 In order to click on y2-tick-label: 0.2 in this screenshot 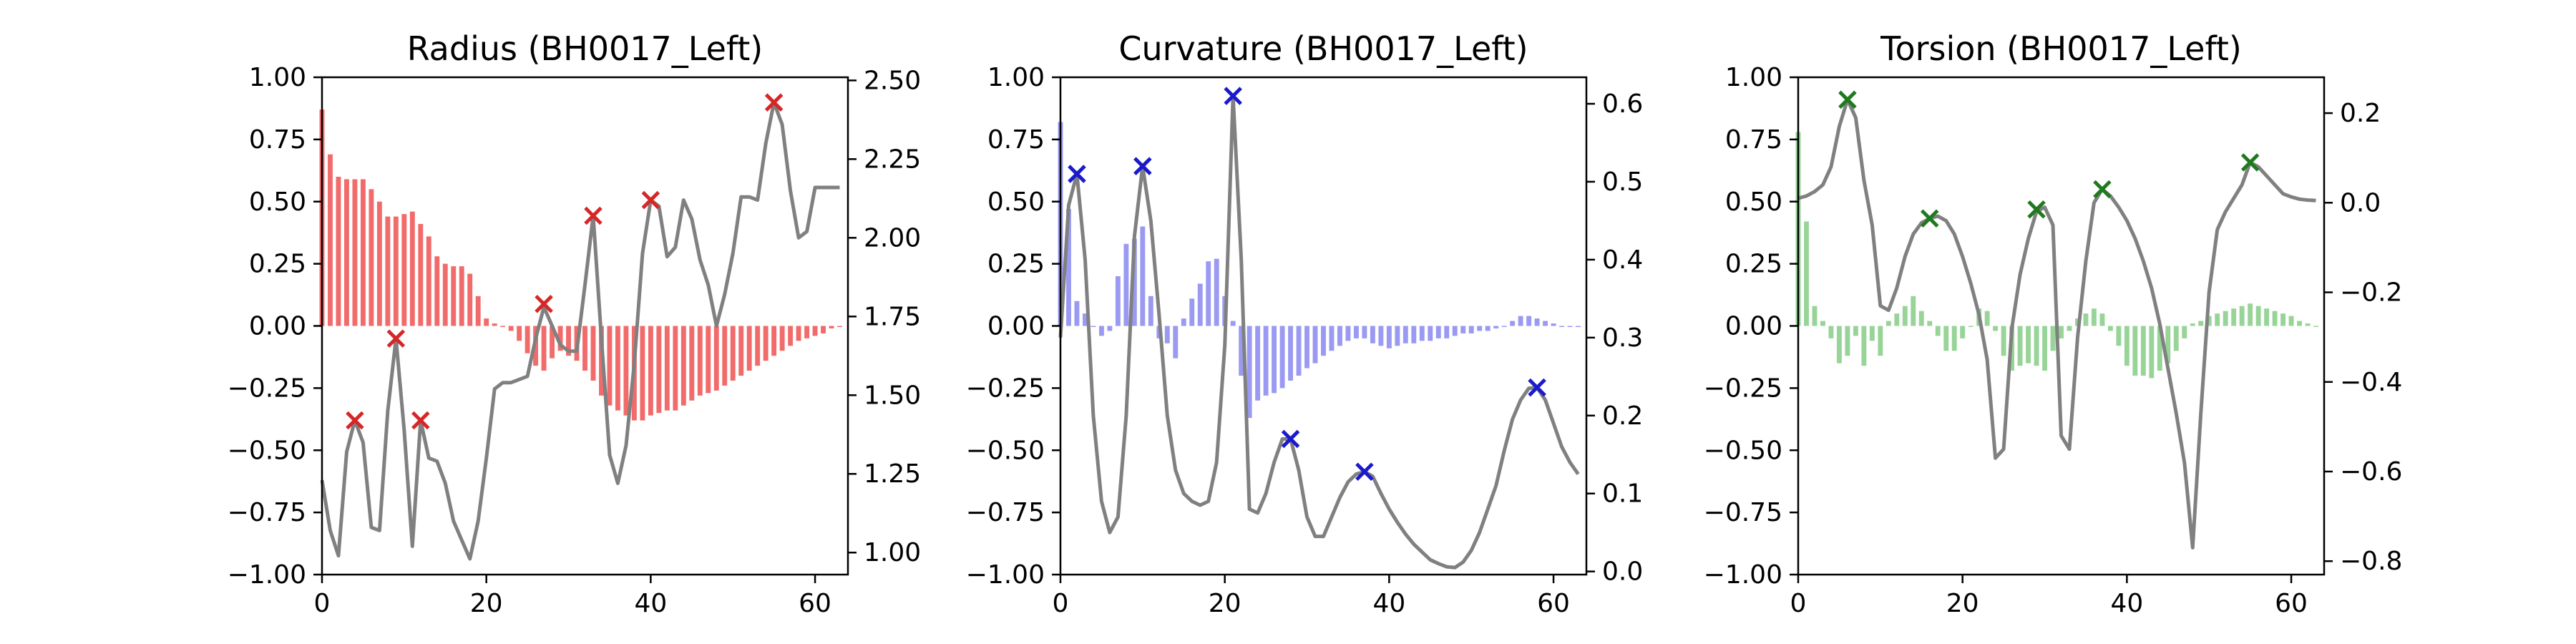, I will do `click(2360, 113)`.